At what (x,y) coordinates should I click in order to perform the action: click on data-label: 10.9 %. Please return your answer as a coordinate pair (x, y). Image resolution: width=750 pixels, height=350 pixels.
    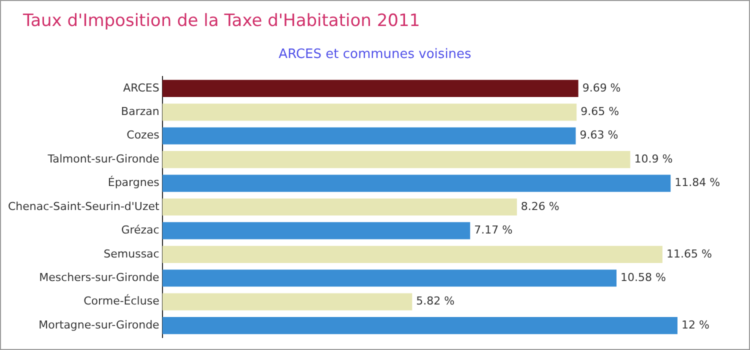
    Looking at the image, I should click on (653, 159).